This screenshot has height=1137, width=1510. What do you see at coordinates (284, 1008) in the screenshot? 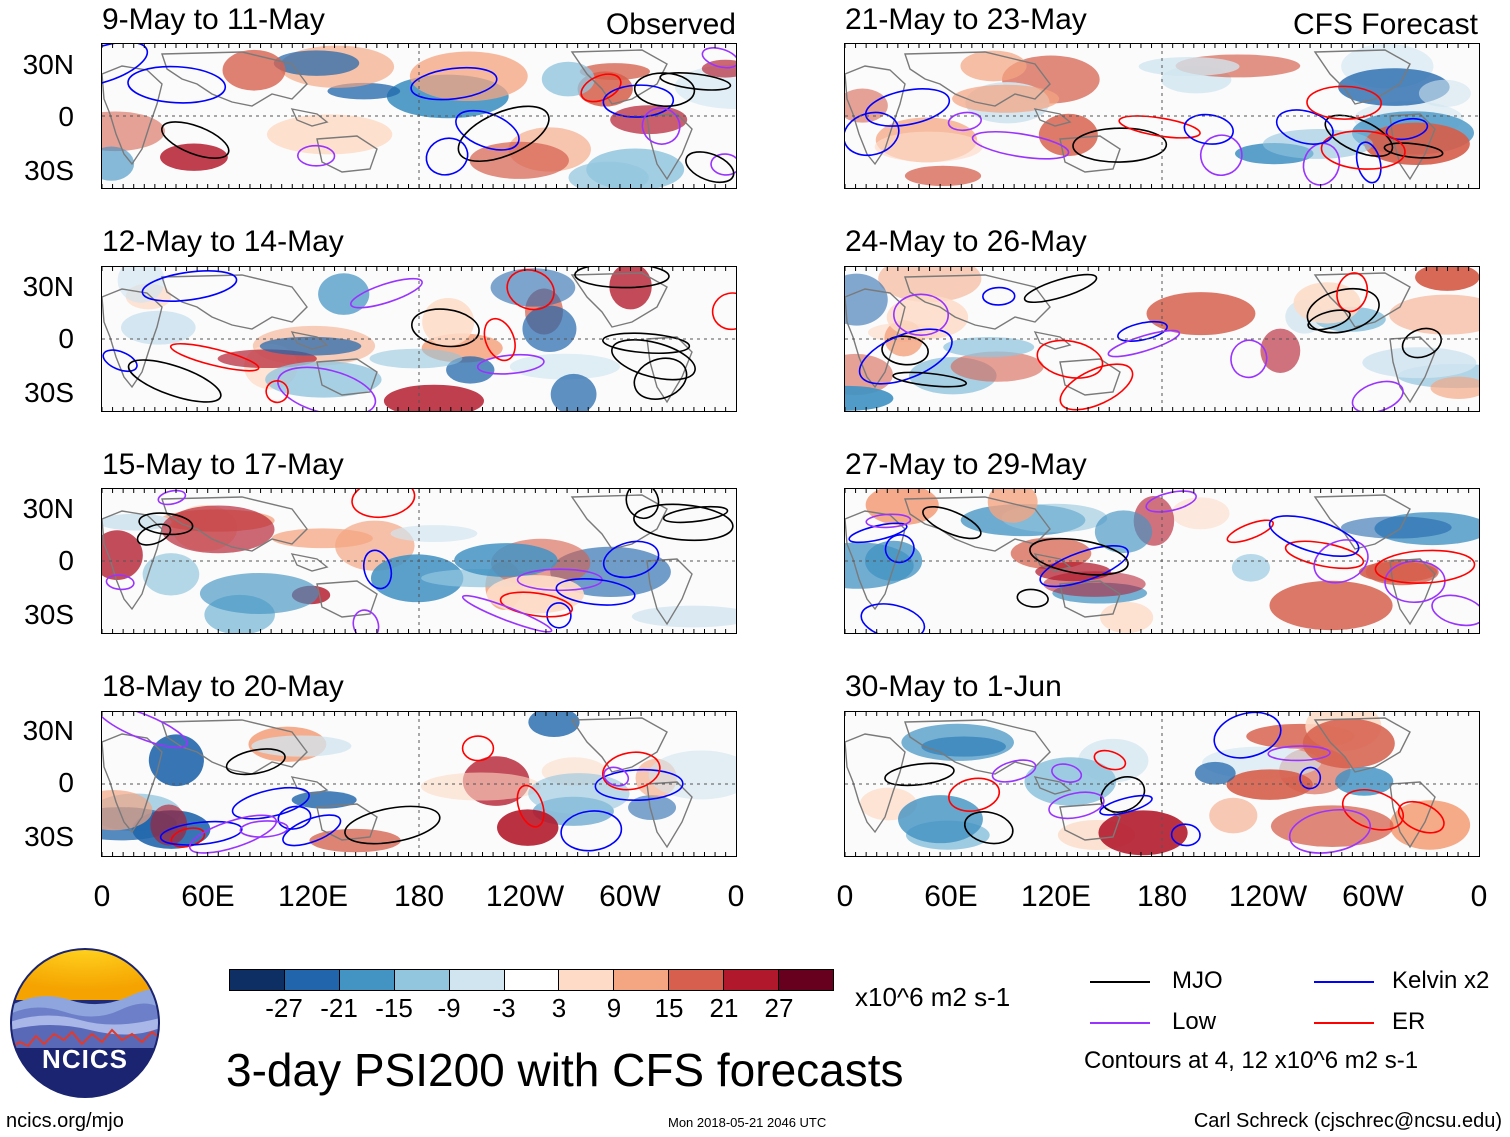
I see `colorbar-label: -27` at bounding box center [284, 1008].